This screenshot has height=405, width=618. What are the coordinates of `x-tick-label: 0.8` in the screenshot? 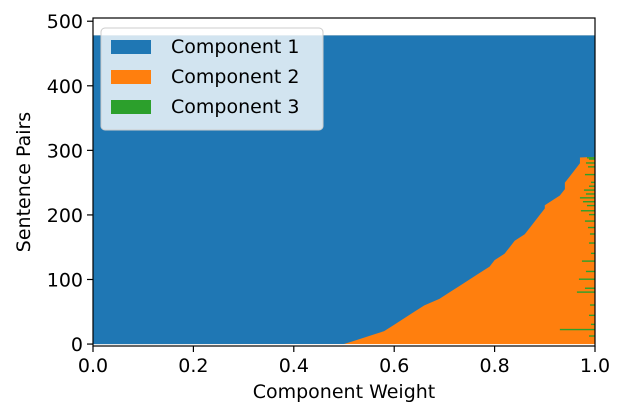 It's located at (494, 366).